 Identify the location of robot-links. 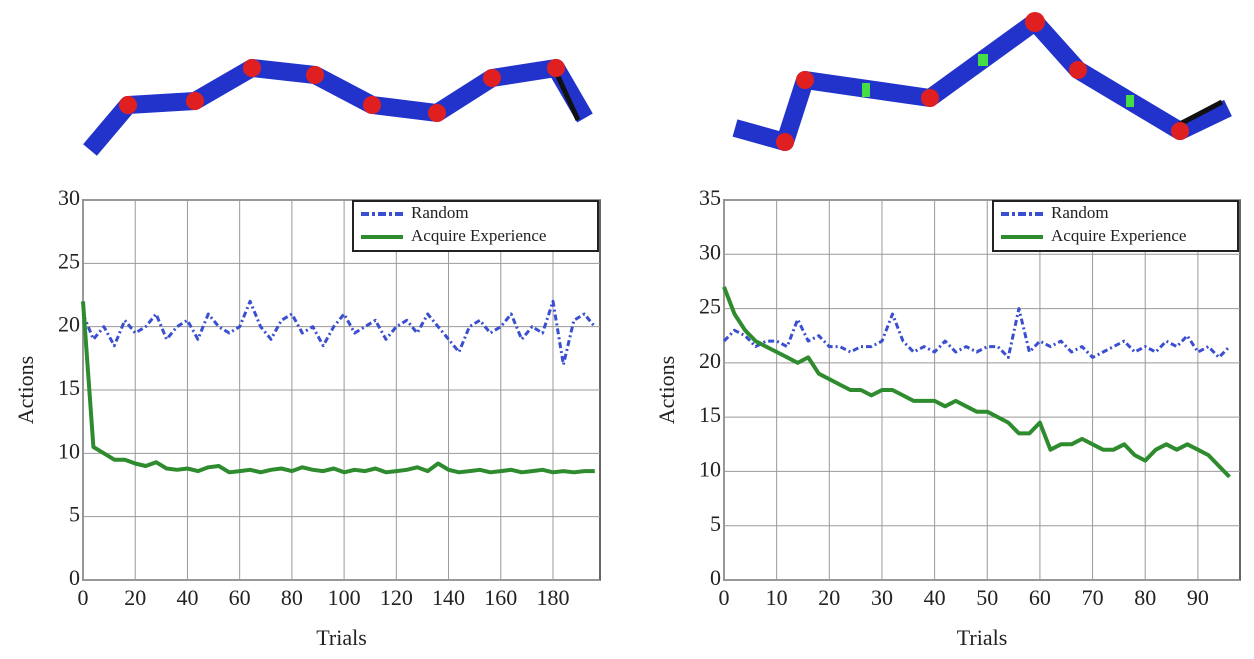
(338, 107).